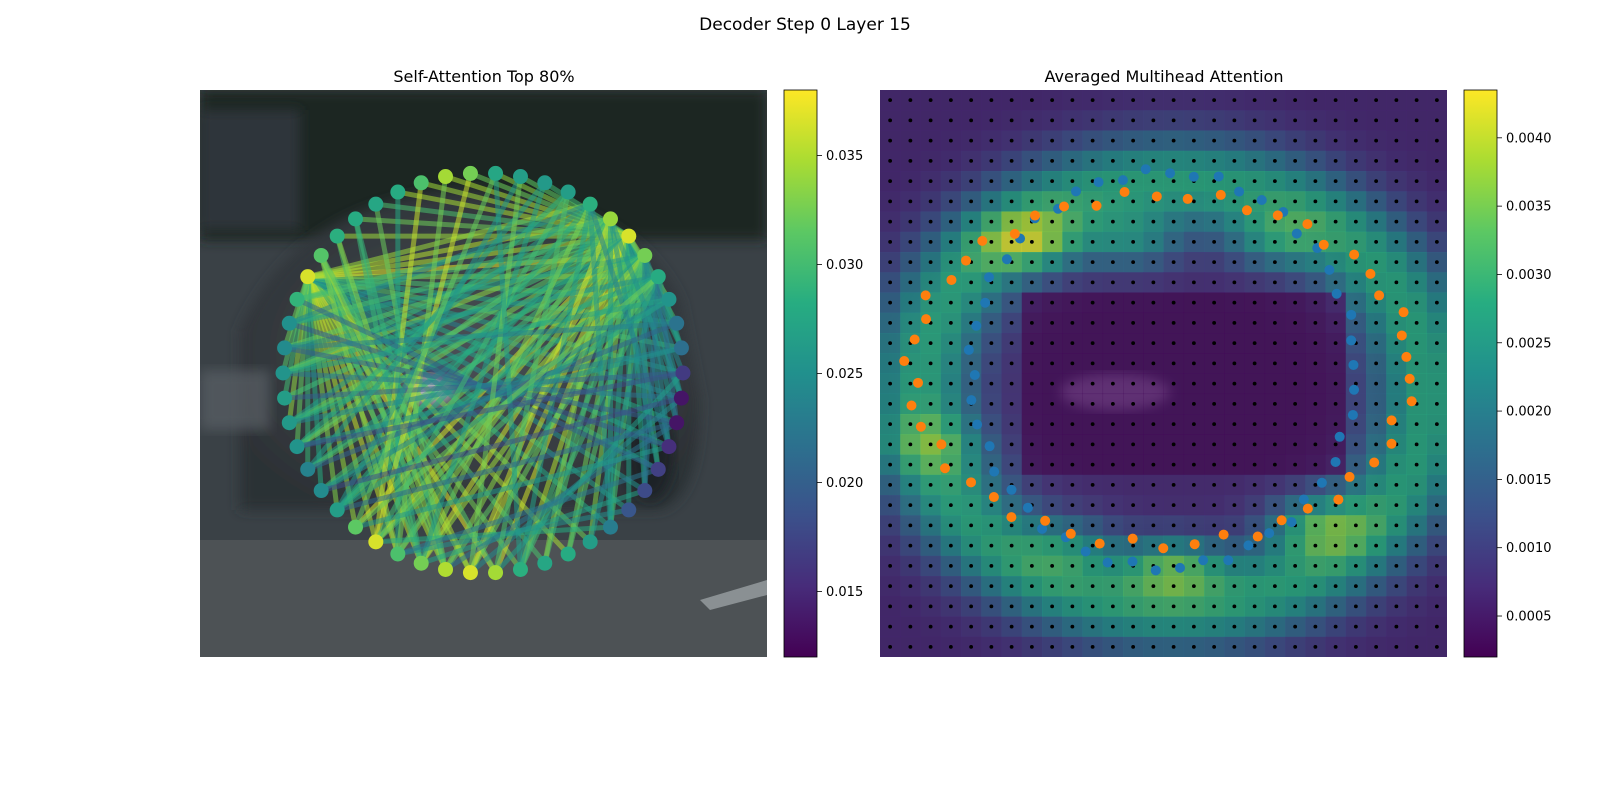 Image resolution: width=1600 pixels, height=800 pixels. Describe the element at coordinates (844, 265) in the screenshot. I see `left-colorbar-tick-label: 0.030` at that location.